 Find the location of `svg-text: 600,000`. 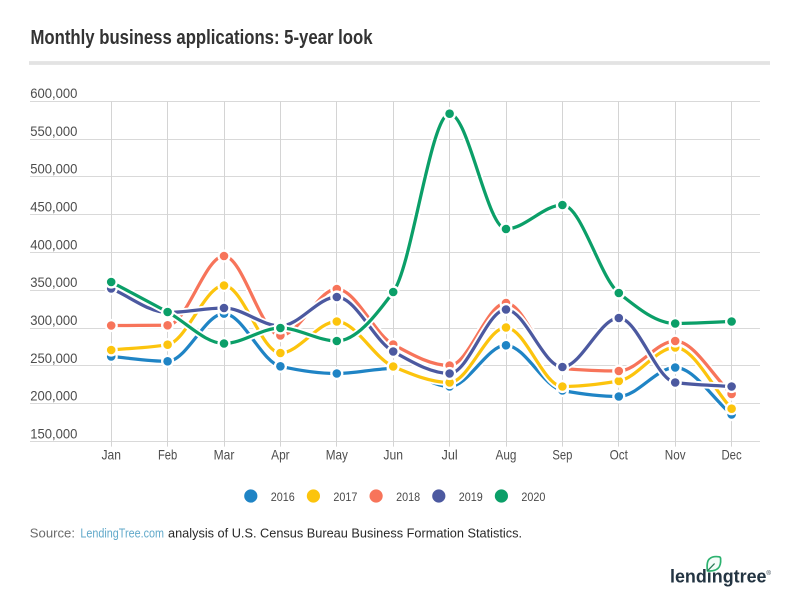

svg-text: 600,000 is located at coordinates (53, 94).